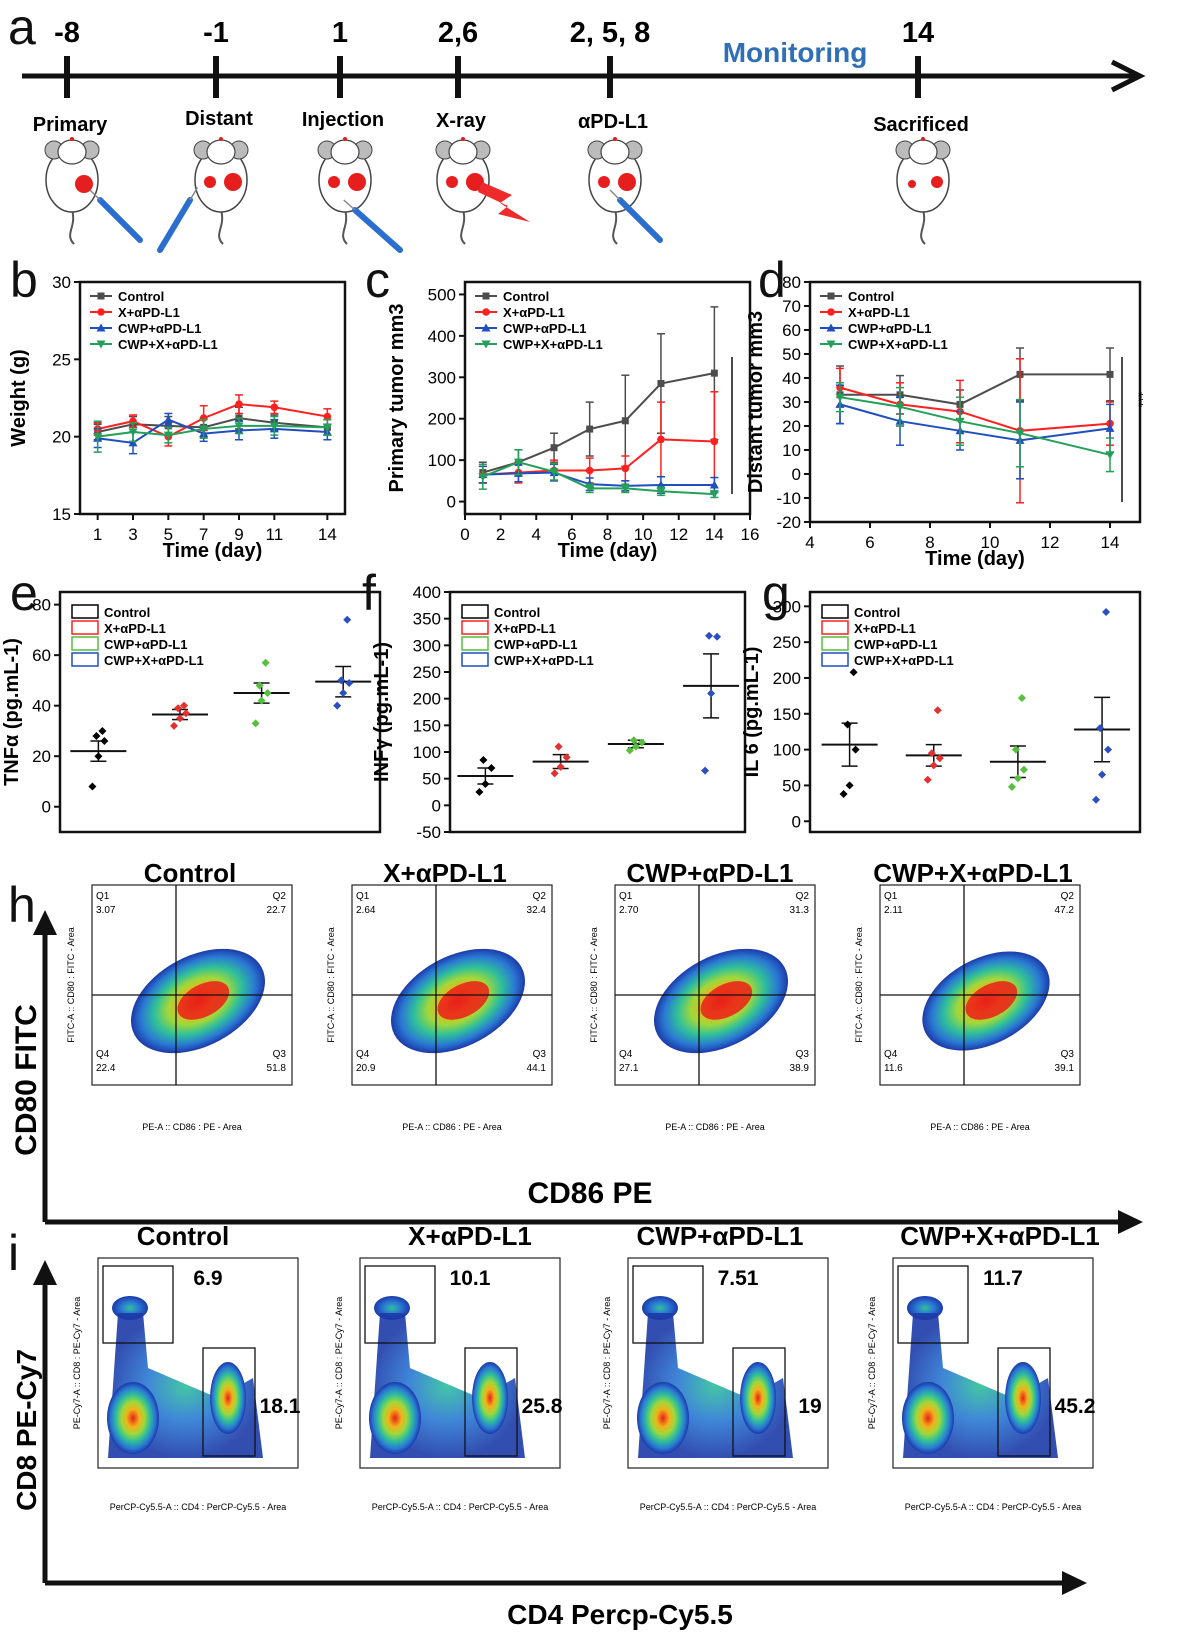  I want to click on y-tick-label: 15, so click(61, 514).